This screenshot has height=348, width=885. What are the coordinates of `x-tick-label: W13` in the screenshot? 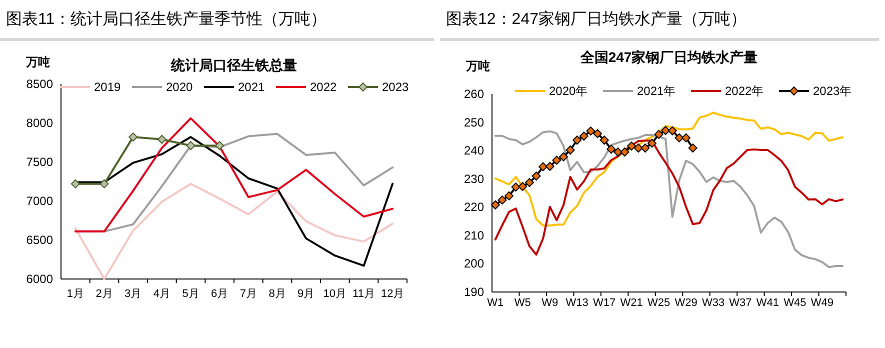 It's located at (577, 303).